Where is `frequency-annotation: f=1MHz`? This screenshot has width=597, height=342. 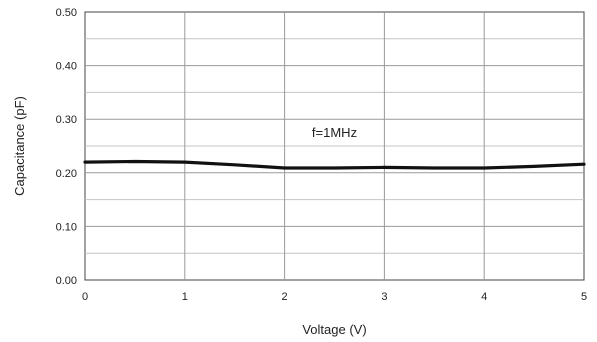 frequency-annotation: f=1MHz is located at coordinates (334, 132).